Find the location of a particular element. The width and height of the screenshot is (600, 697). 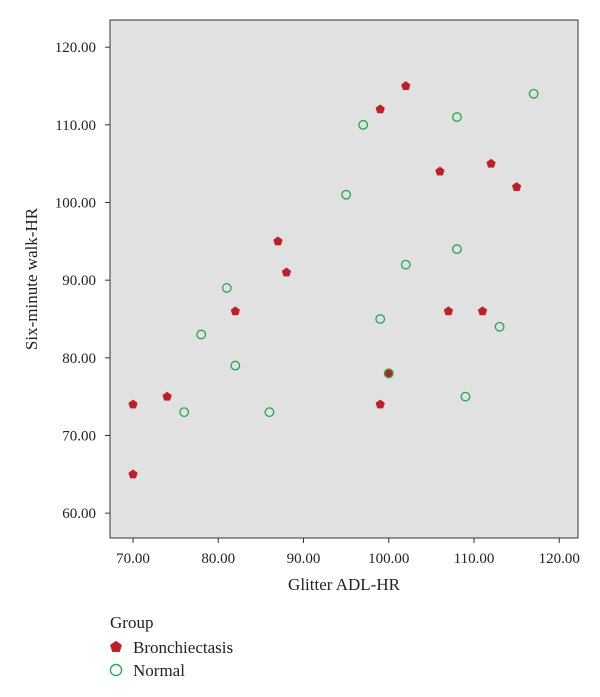

y-axis-title: Six-minute walk-HR is located at coordinates (31, 278).